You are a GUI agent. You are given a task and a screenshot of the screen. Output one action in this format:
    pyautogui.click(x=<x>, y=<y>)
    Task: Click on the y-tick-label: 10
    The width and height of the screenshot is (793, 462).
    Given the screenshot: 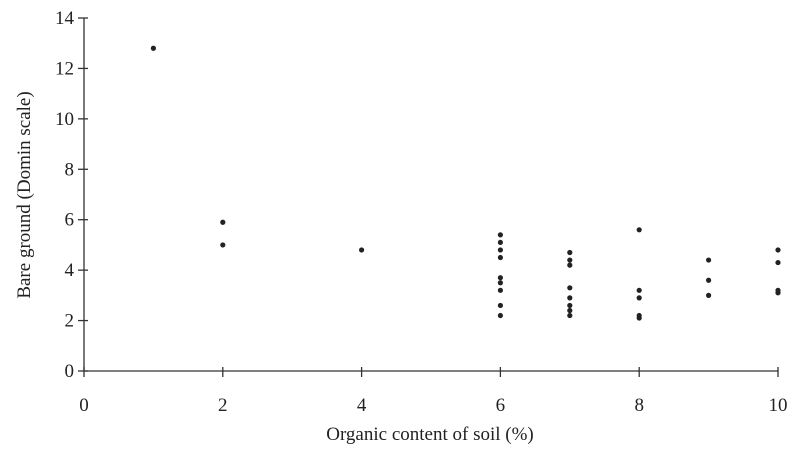 What is the action you would take?
    pyautogui.click(x=64, y=119)
    